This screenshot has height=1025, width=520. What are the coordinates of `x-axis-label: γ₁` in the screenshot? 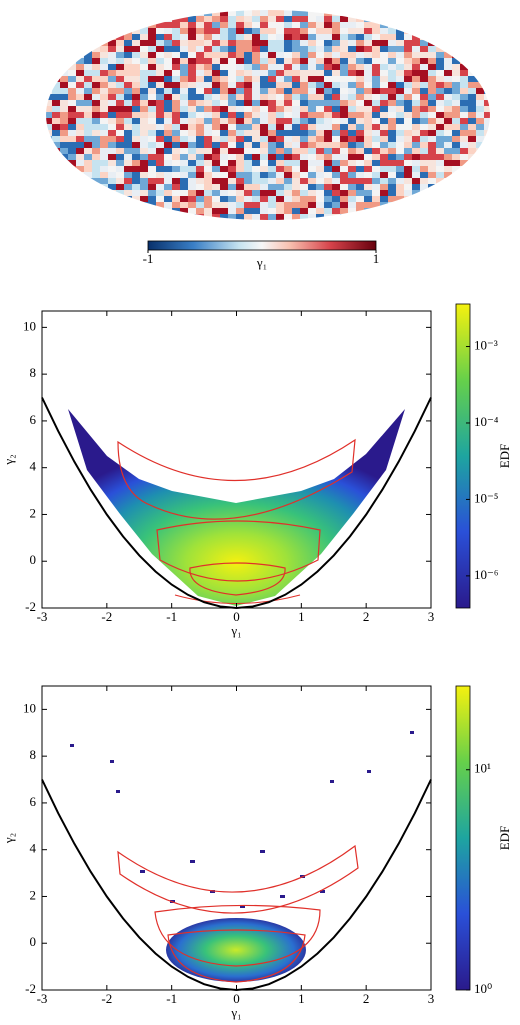 It's located at (235, 630).